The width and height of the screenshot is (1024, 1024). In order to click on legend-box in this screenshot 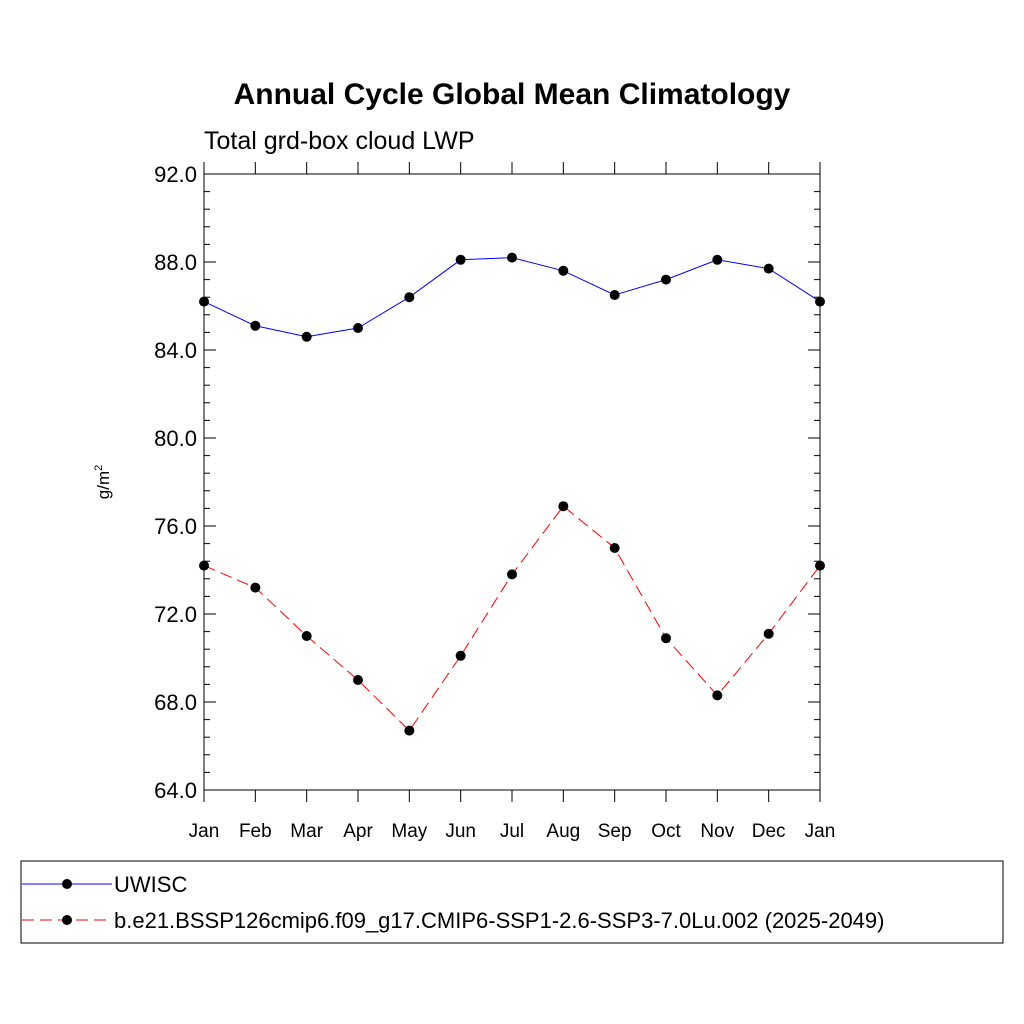, I will do `click(512, 902)`.